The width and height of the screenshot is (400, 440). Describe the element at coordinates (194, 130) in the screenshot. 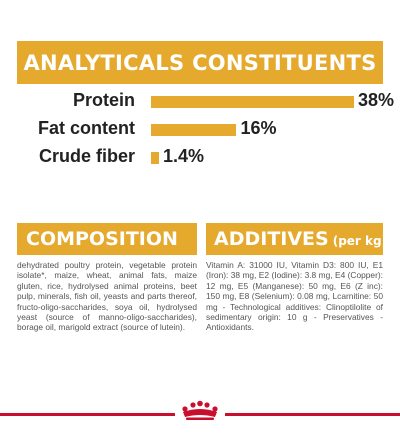

I see `nutrient-bar-fat` at that location.